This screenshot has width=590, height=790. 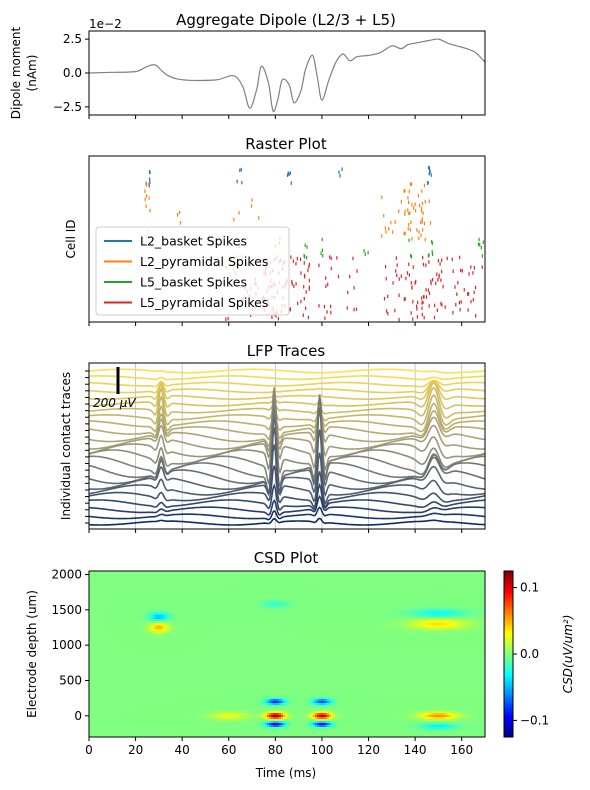 I want to click on raster-frame, so click(x=287, y=239).